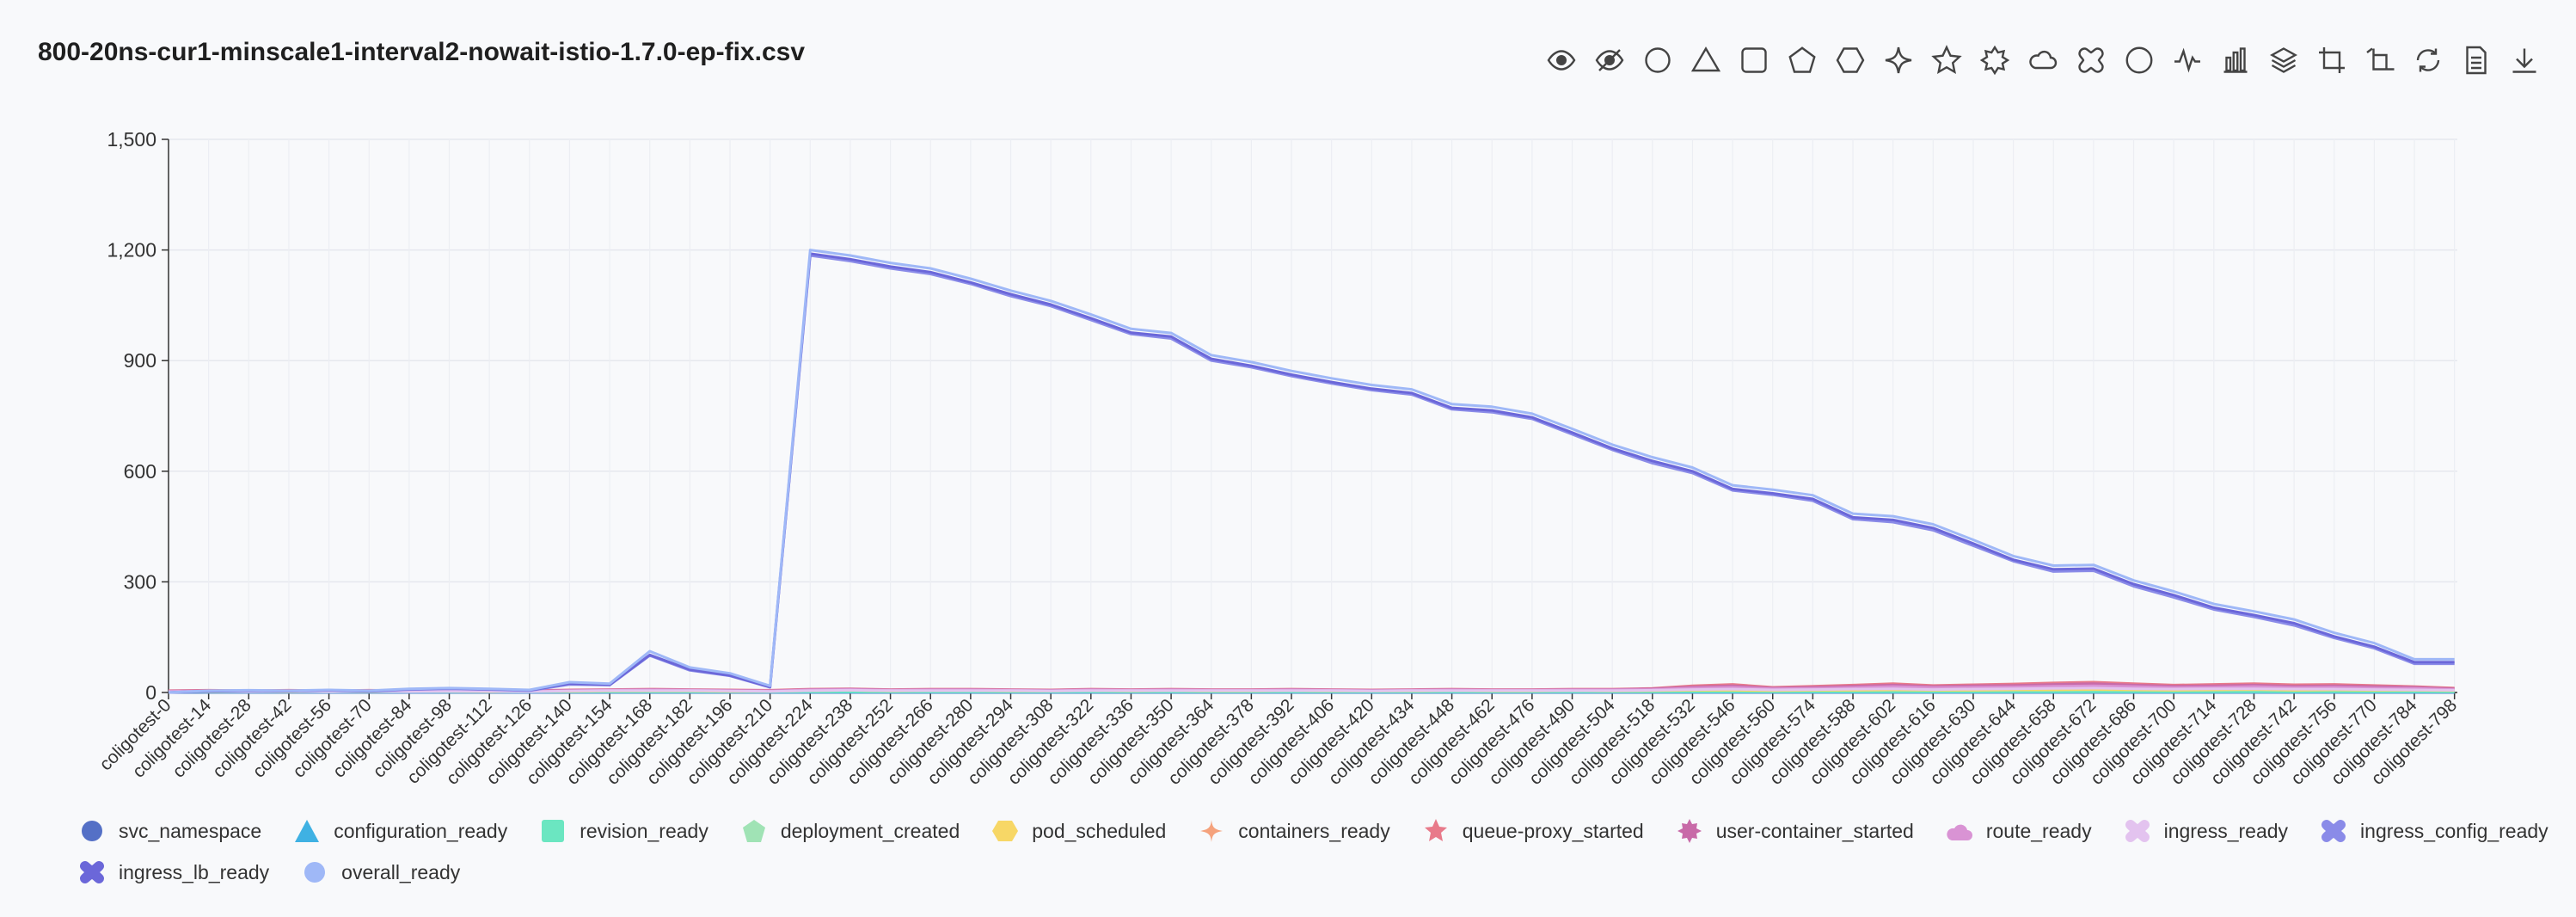 The height and width of the screenshot is (917, 2576). Describe the element at coordinates (1610, 60) in the screenshot. I see `hide-all-icon` at that location.